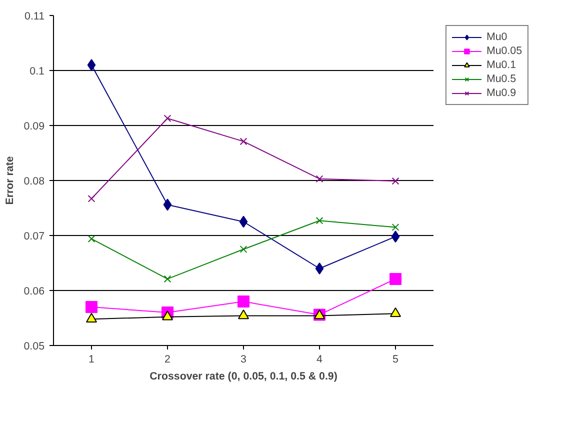  What do you see at coordinates (497, 37) in the screenshot?
I see `legend-label: Mu0` at bounding box center [497, 37].